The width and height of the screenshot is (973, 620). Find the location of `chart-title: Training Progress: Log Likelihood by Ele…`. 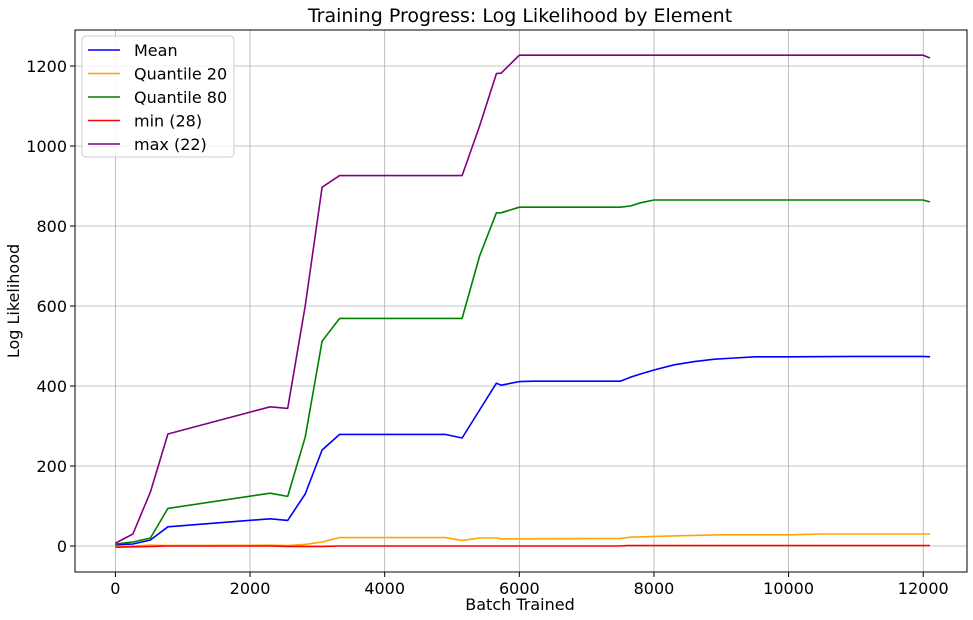

chart-title: Training Progress: Log Likelihood by Ele… is located at coordinates (519, 16).